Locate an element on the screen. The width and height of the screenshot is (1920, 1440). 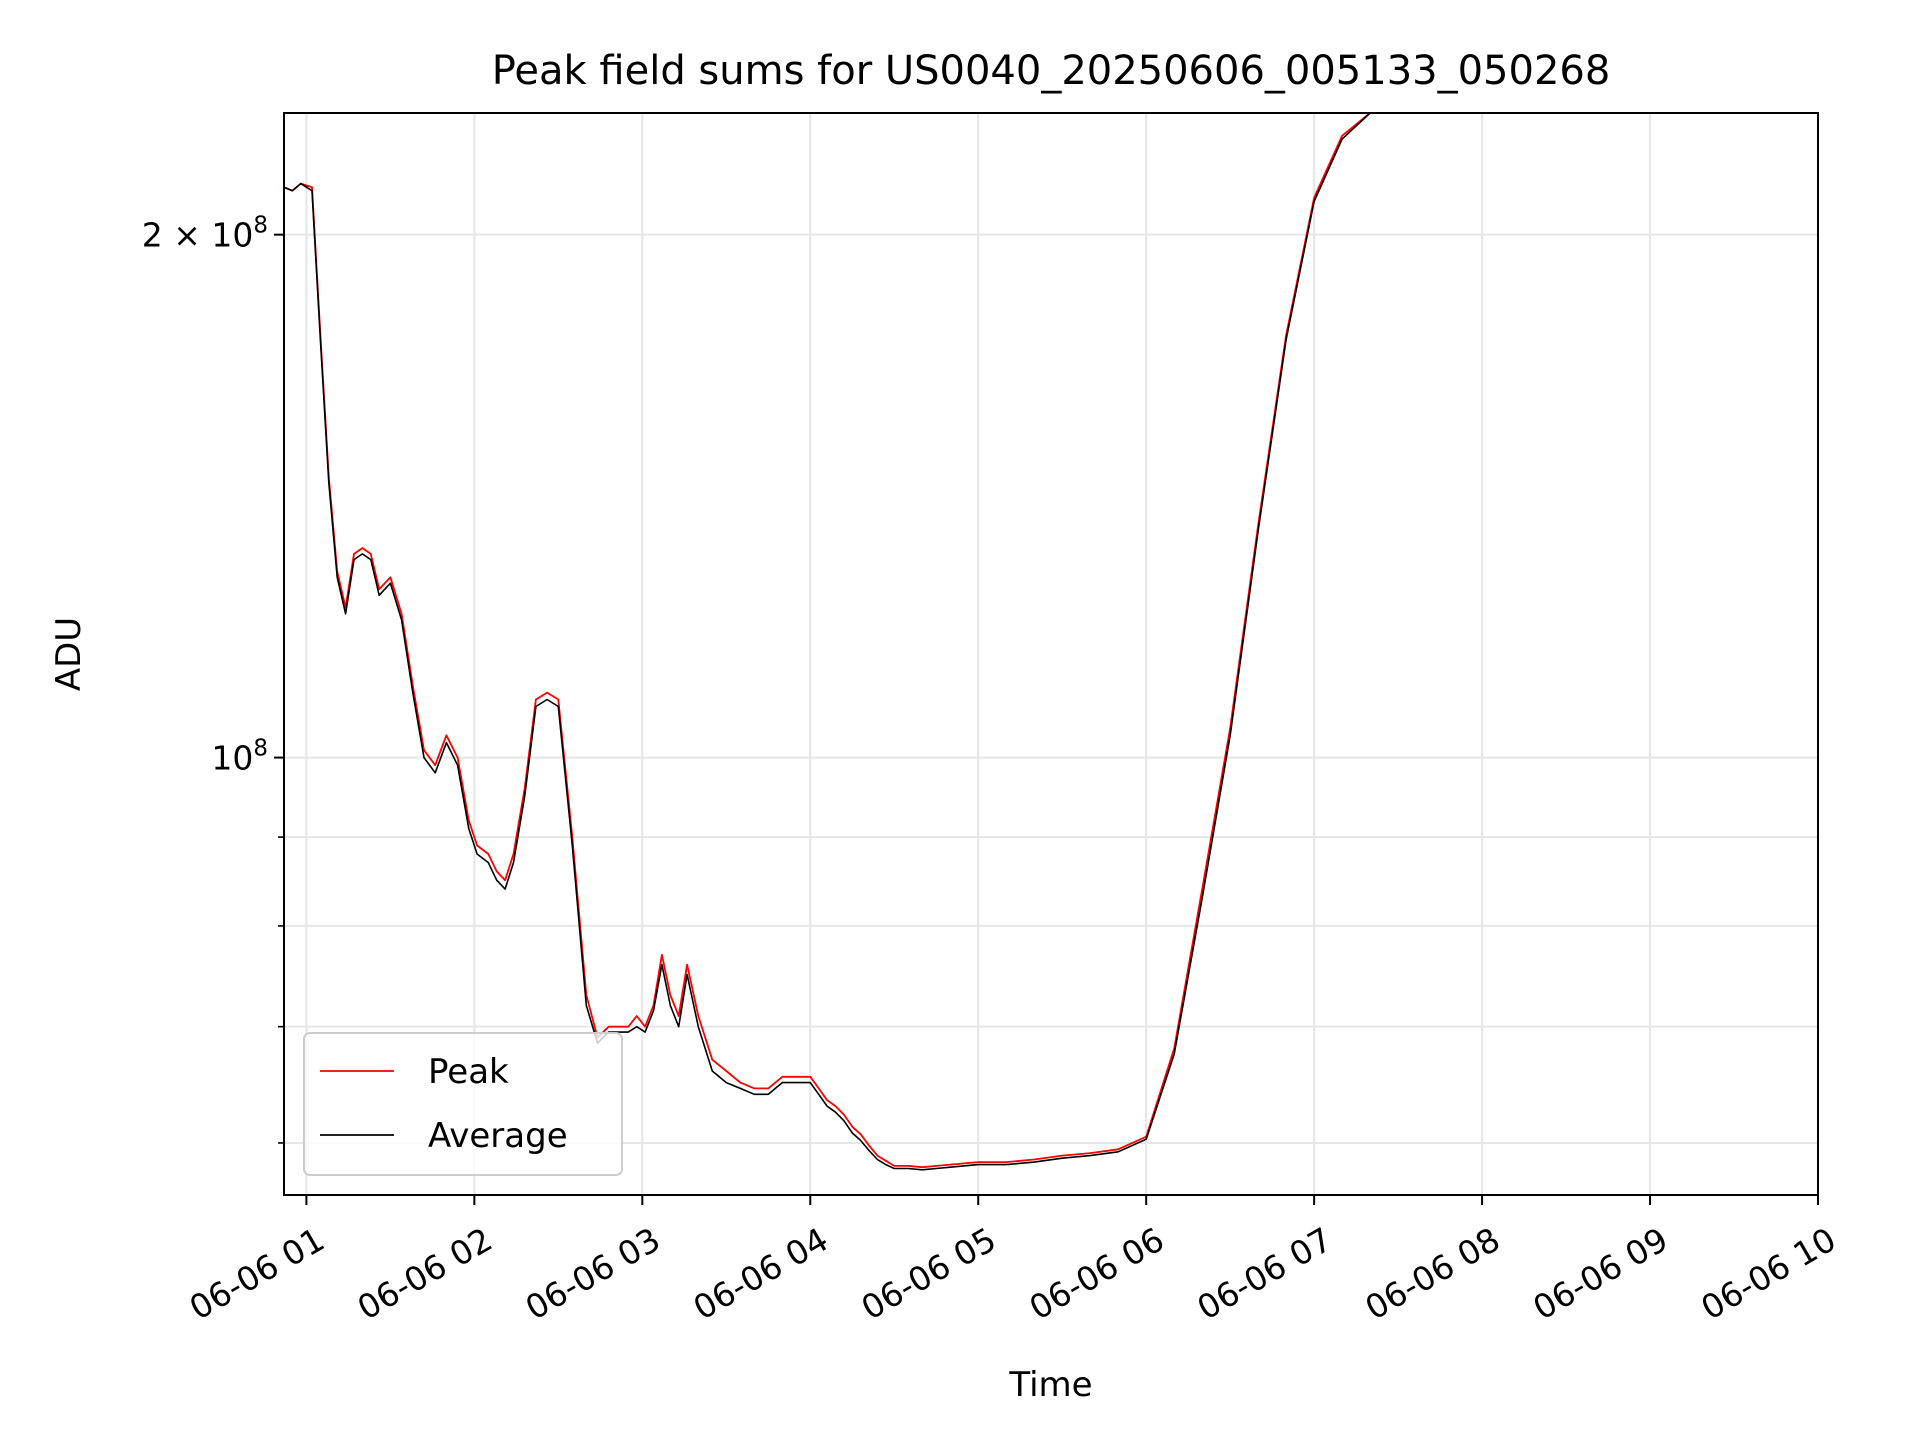
legend: Peak Average is located at coordinates (463, 1104).